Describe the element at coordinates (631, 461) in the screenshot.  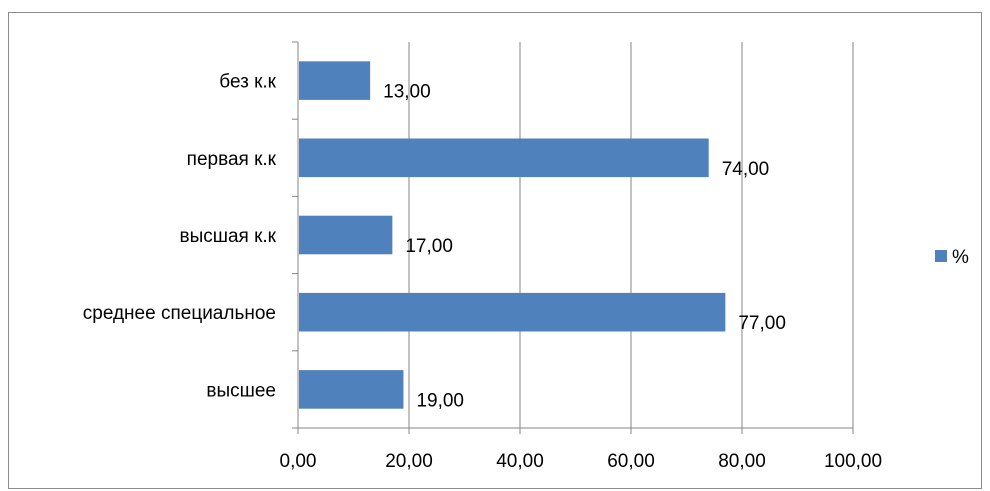
I see `x-tick-label: 60,00` at that location.